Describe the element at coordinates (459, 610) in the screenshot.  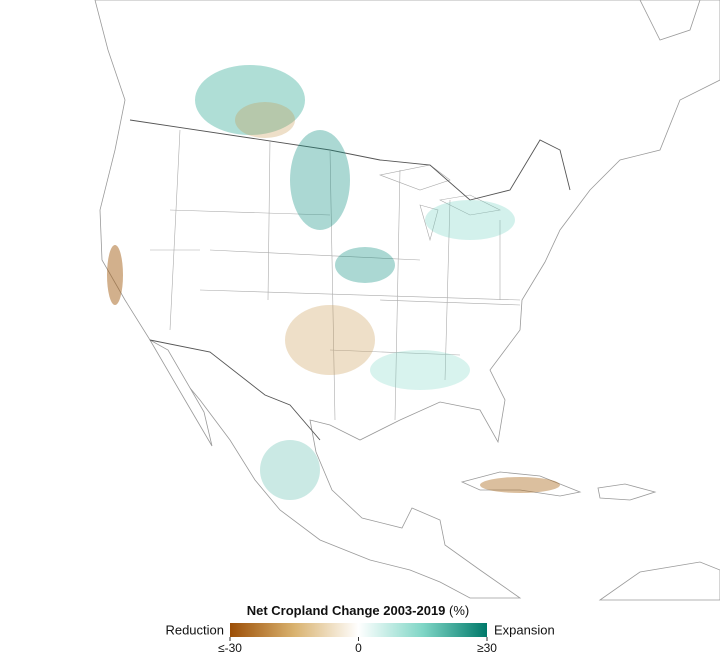
I see `legend-unit: (%)` at that location.